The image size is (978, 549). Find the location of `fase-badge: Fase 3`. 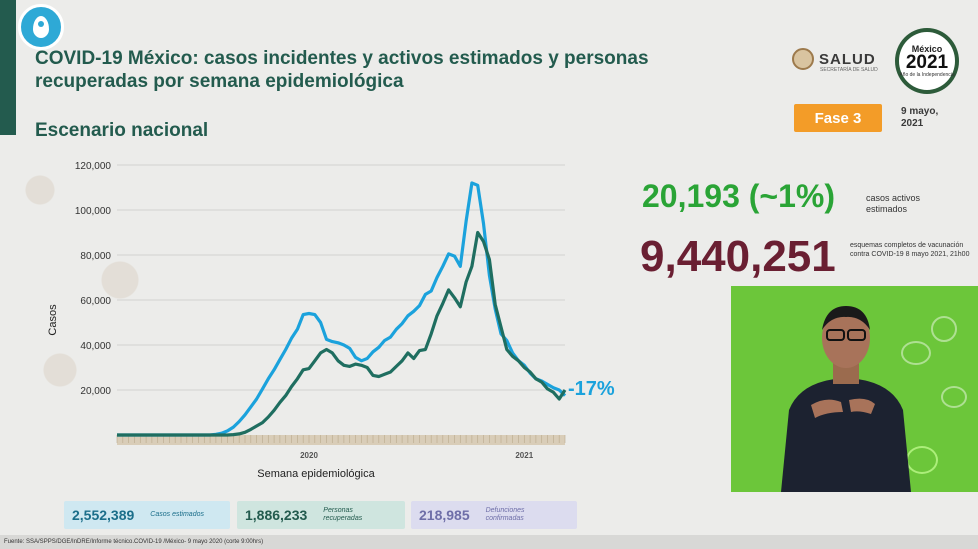

fase-badge: Fase 3 is located at coordinates (838, 118).